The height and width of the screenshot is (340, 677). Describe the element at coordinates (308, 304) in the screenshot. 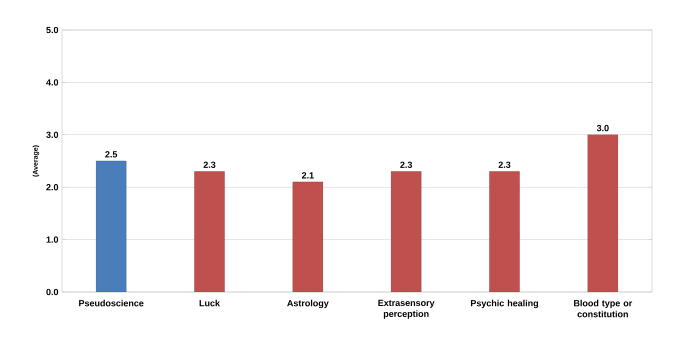

I see `x-tick-label: Astrology` at that location.